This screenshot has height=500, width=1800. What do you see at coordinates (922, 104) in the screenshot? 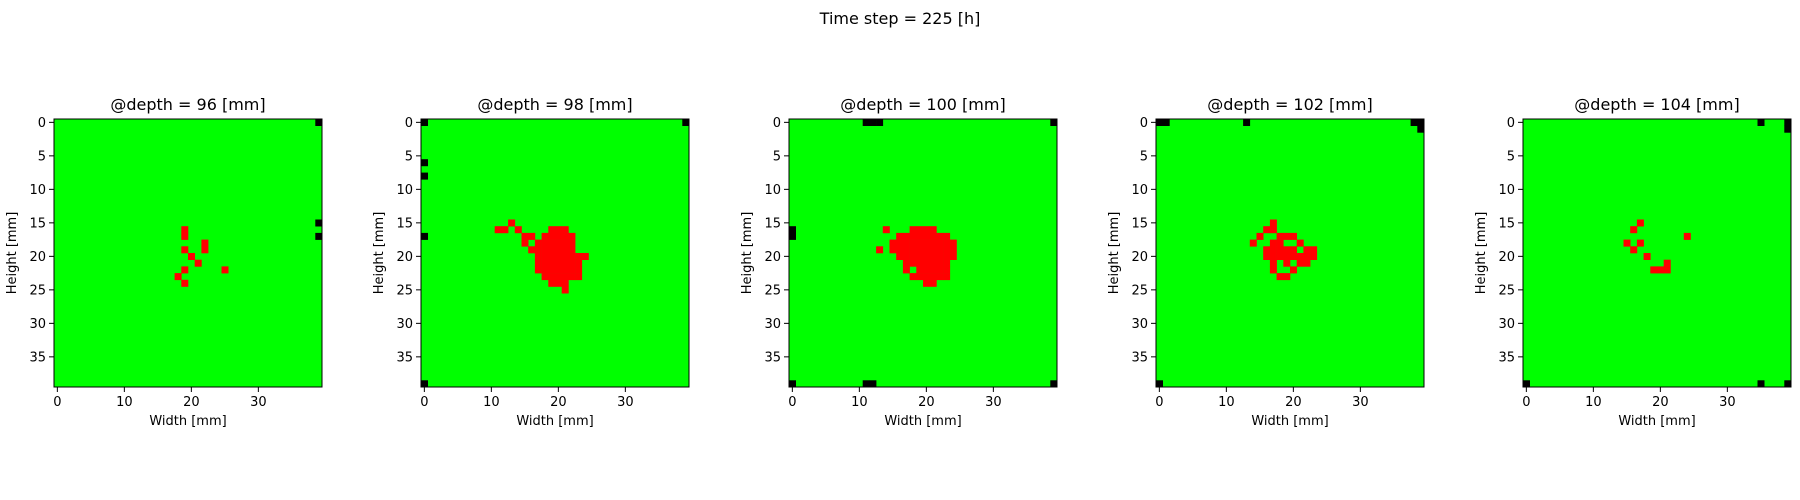
I see `panel-title: @depth = 100 [mm]` at bounding box center [922, 104].